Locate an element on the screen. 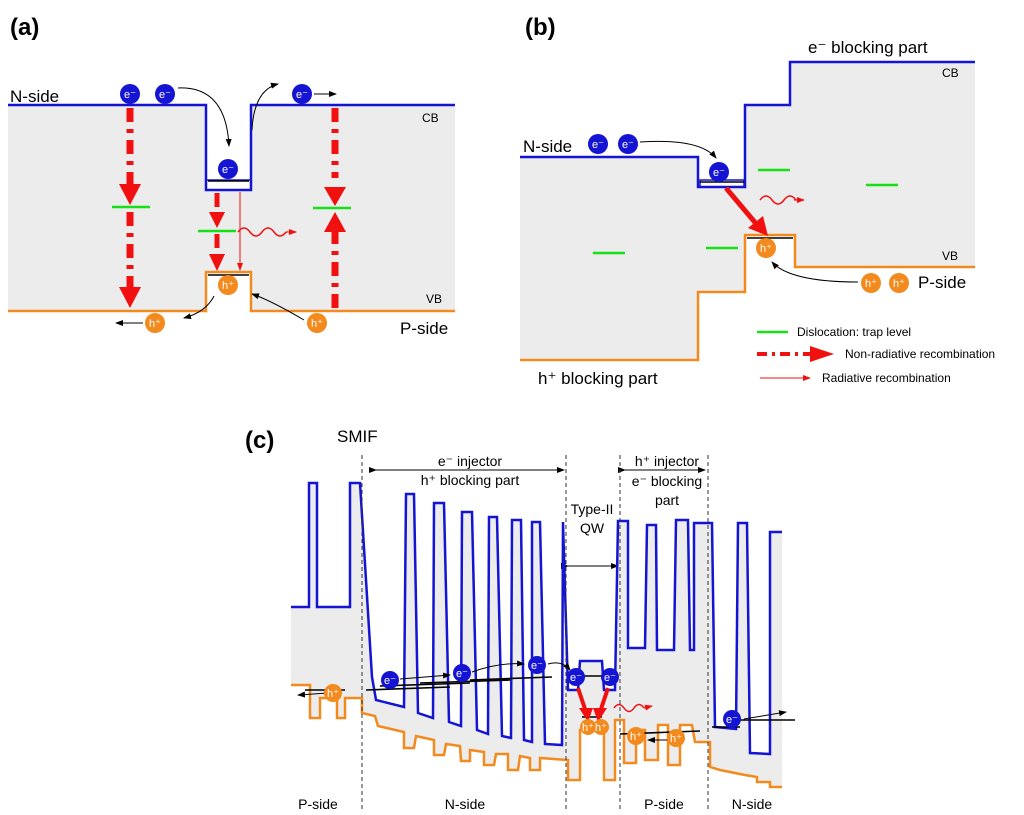  legend-trap-label: Dislocation: trap level is located at coordinates (854, 332).